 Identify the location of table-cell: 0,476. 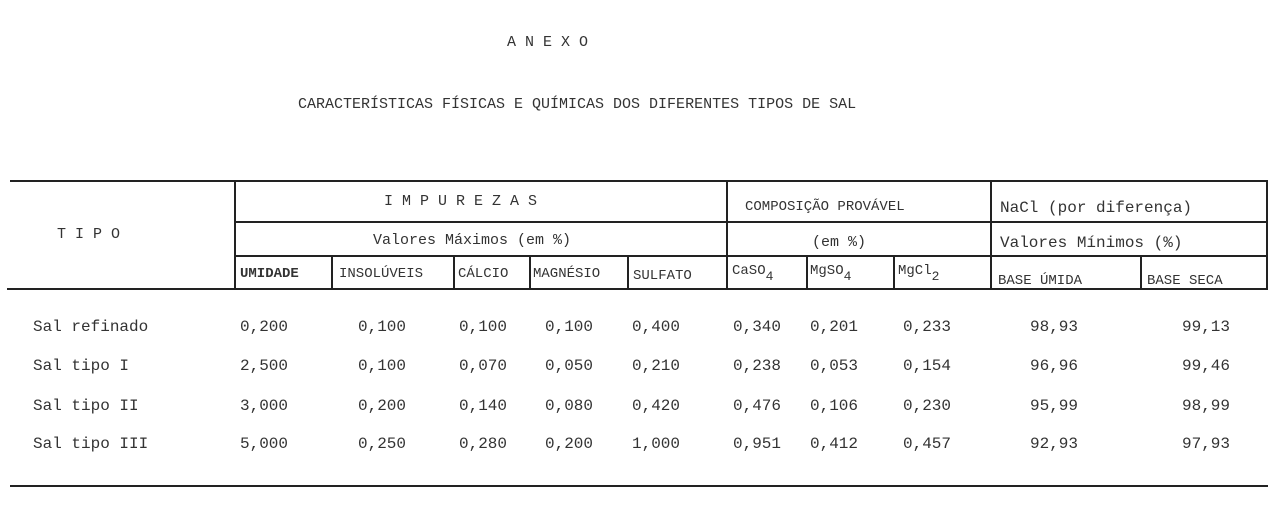
(757, 406).